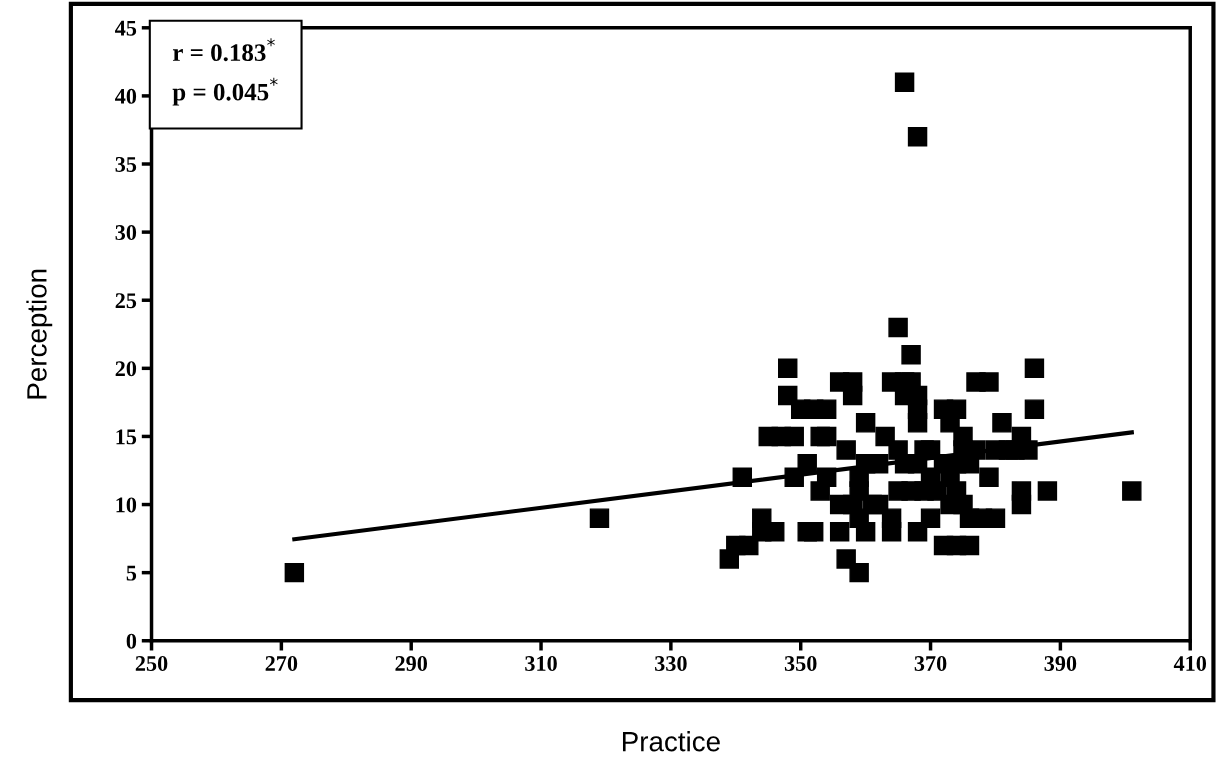 This screenshot has height=772, width=1222. I want to click on y-tick-label: 25, so click(126, 301).